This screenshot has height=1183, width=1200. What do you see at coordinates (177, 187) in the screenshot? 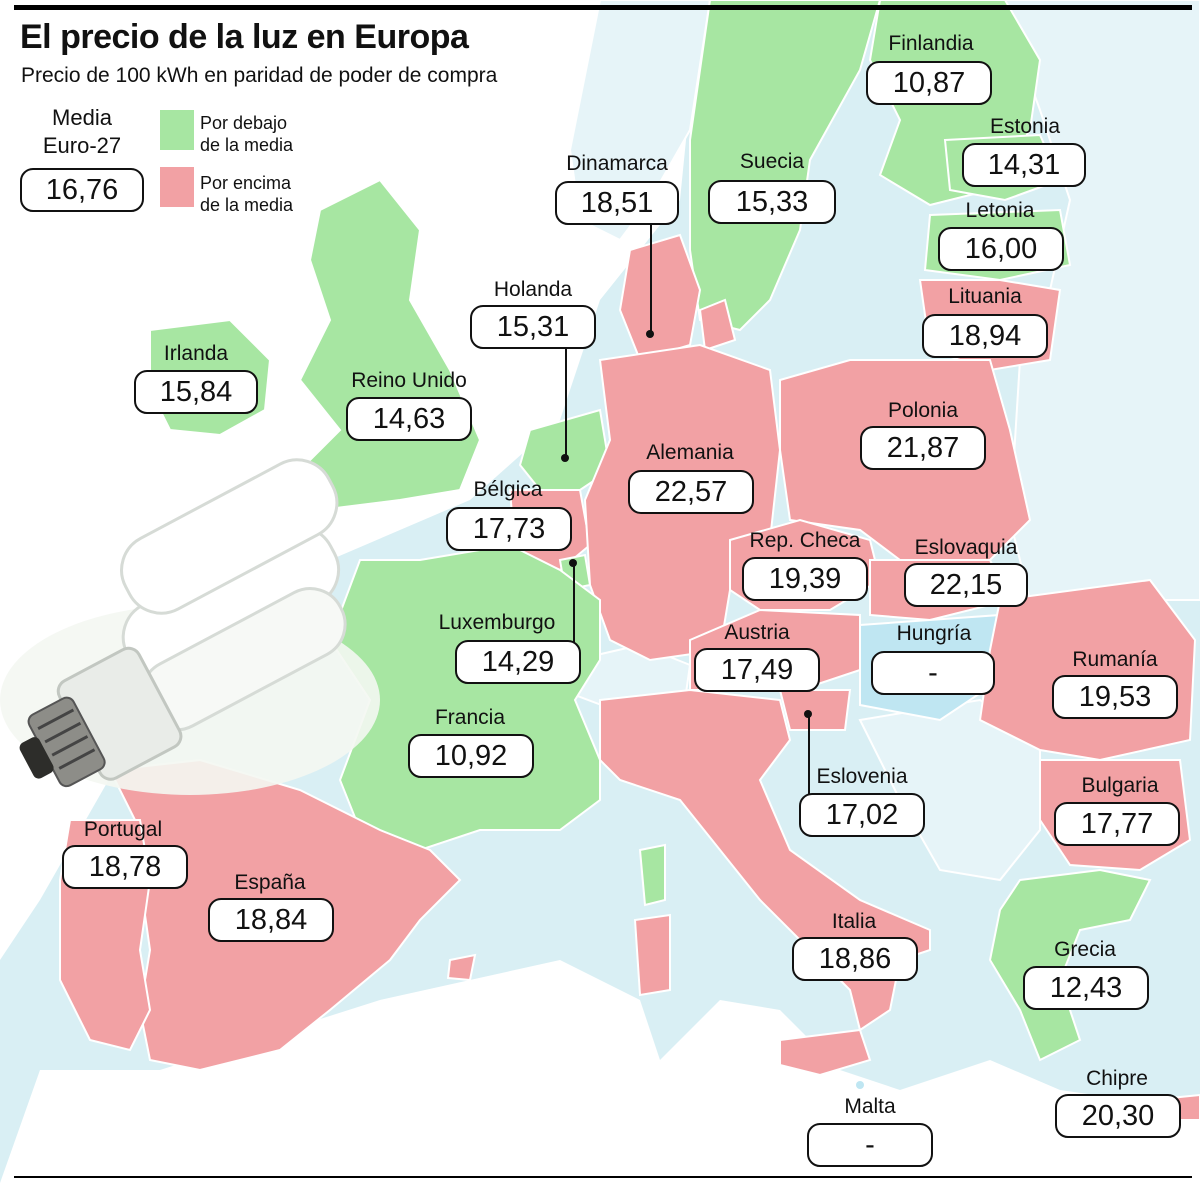
I see `legend-swatch-above` at bounding box center [177, 187].